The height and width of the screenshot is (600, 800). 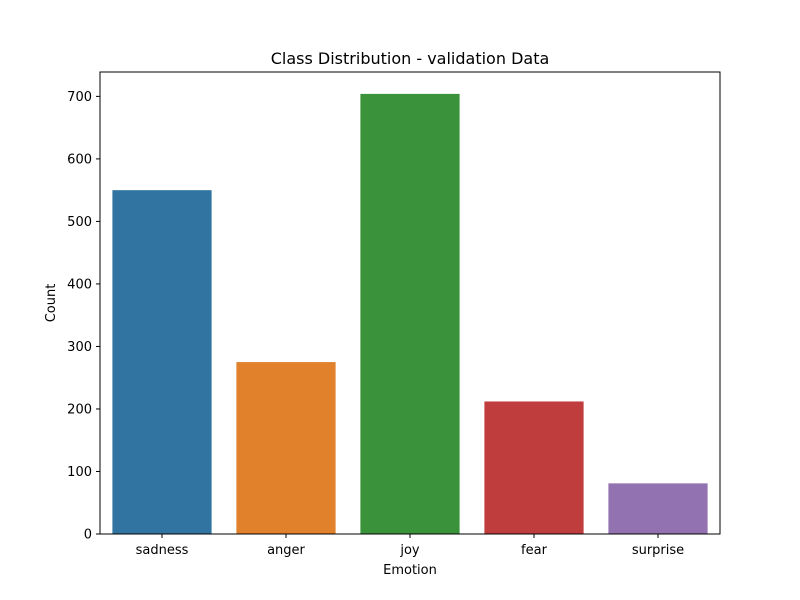 I want to click on bar-surprise, so click(x=658, y=508).